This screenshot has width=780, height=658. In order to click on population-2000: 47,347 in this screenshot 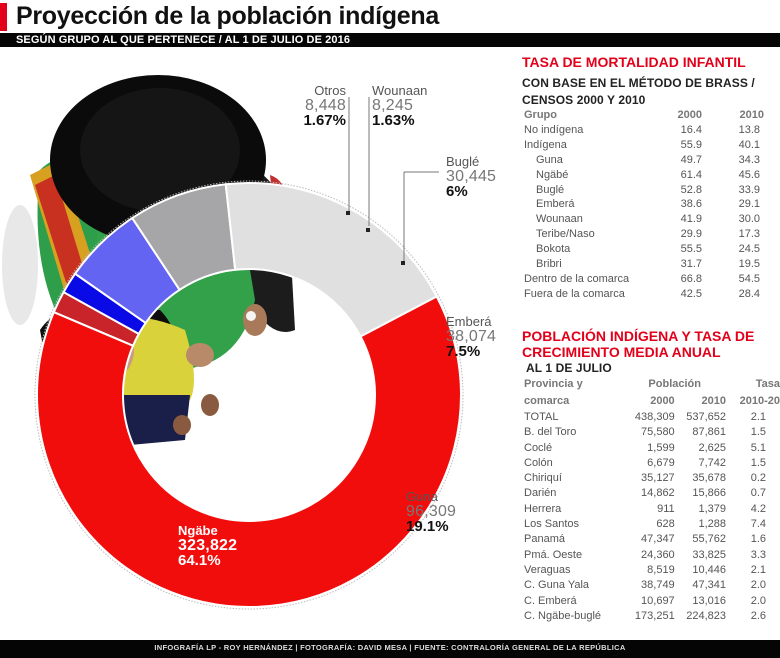, I will do `click(658, 539)`.